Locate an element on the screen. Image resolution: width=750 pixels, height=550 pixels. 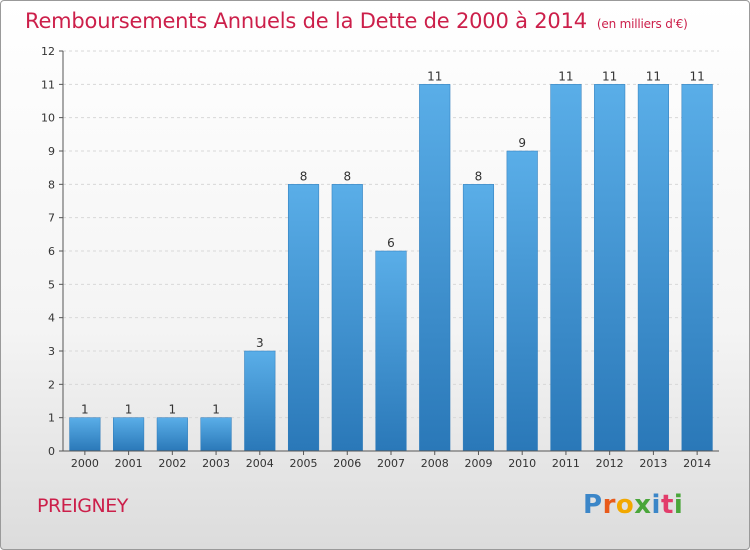
y-tick-label: 7 is located at coordinates (51, 218).